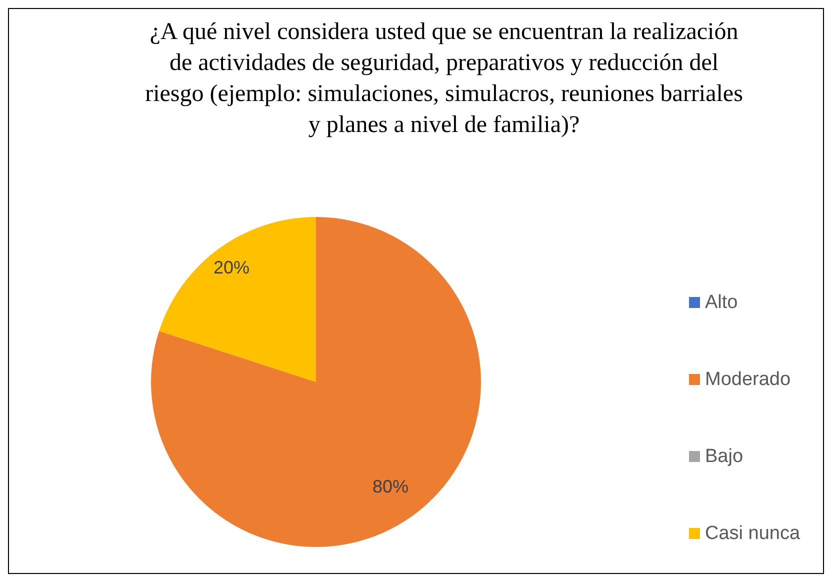  Describe the element at coordinates (721, 303) in the screenshot. I see `legend-label: Alto` at that location.